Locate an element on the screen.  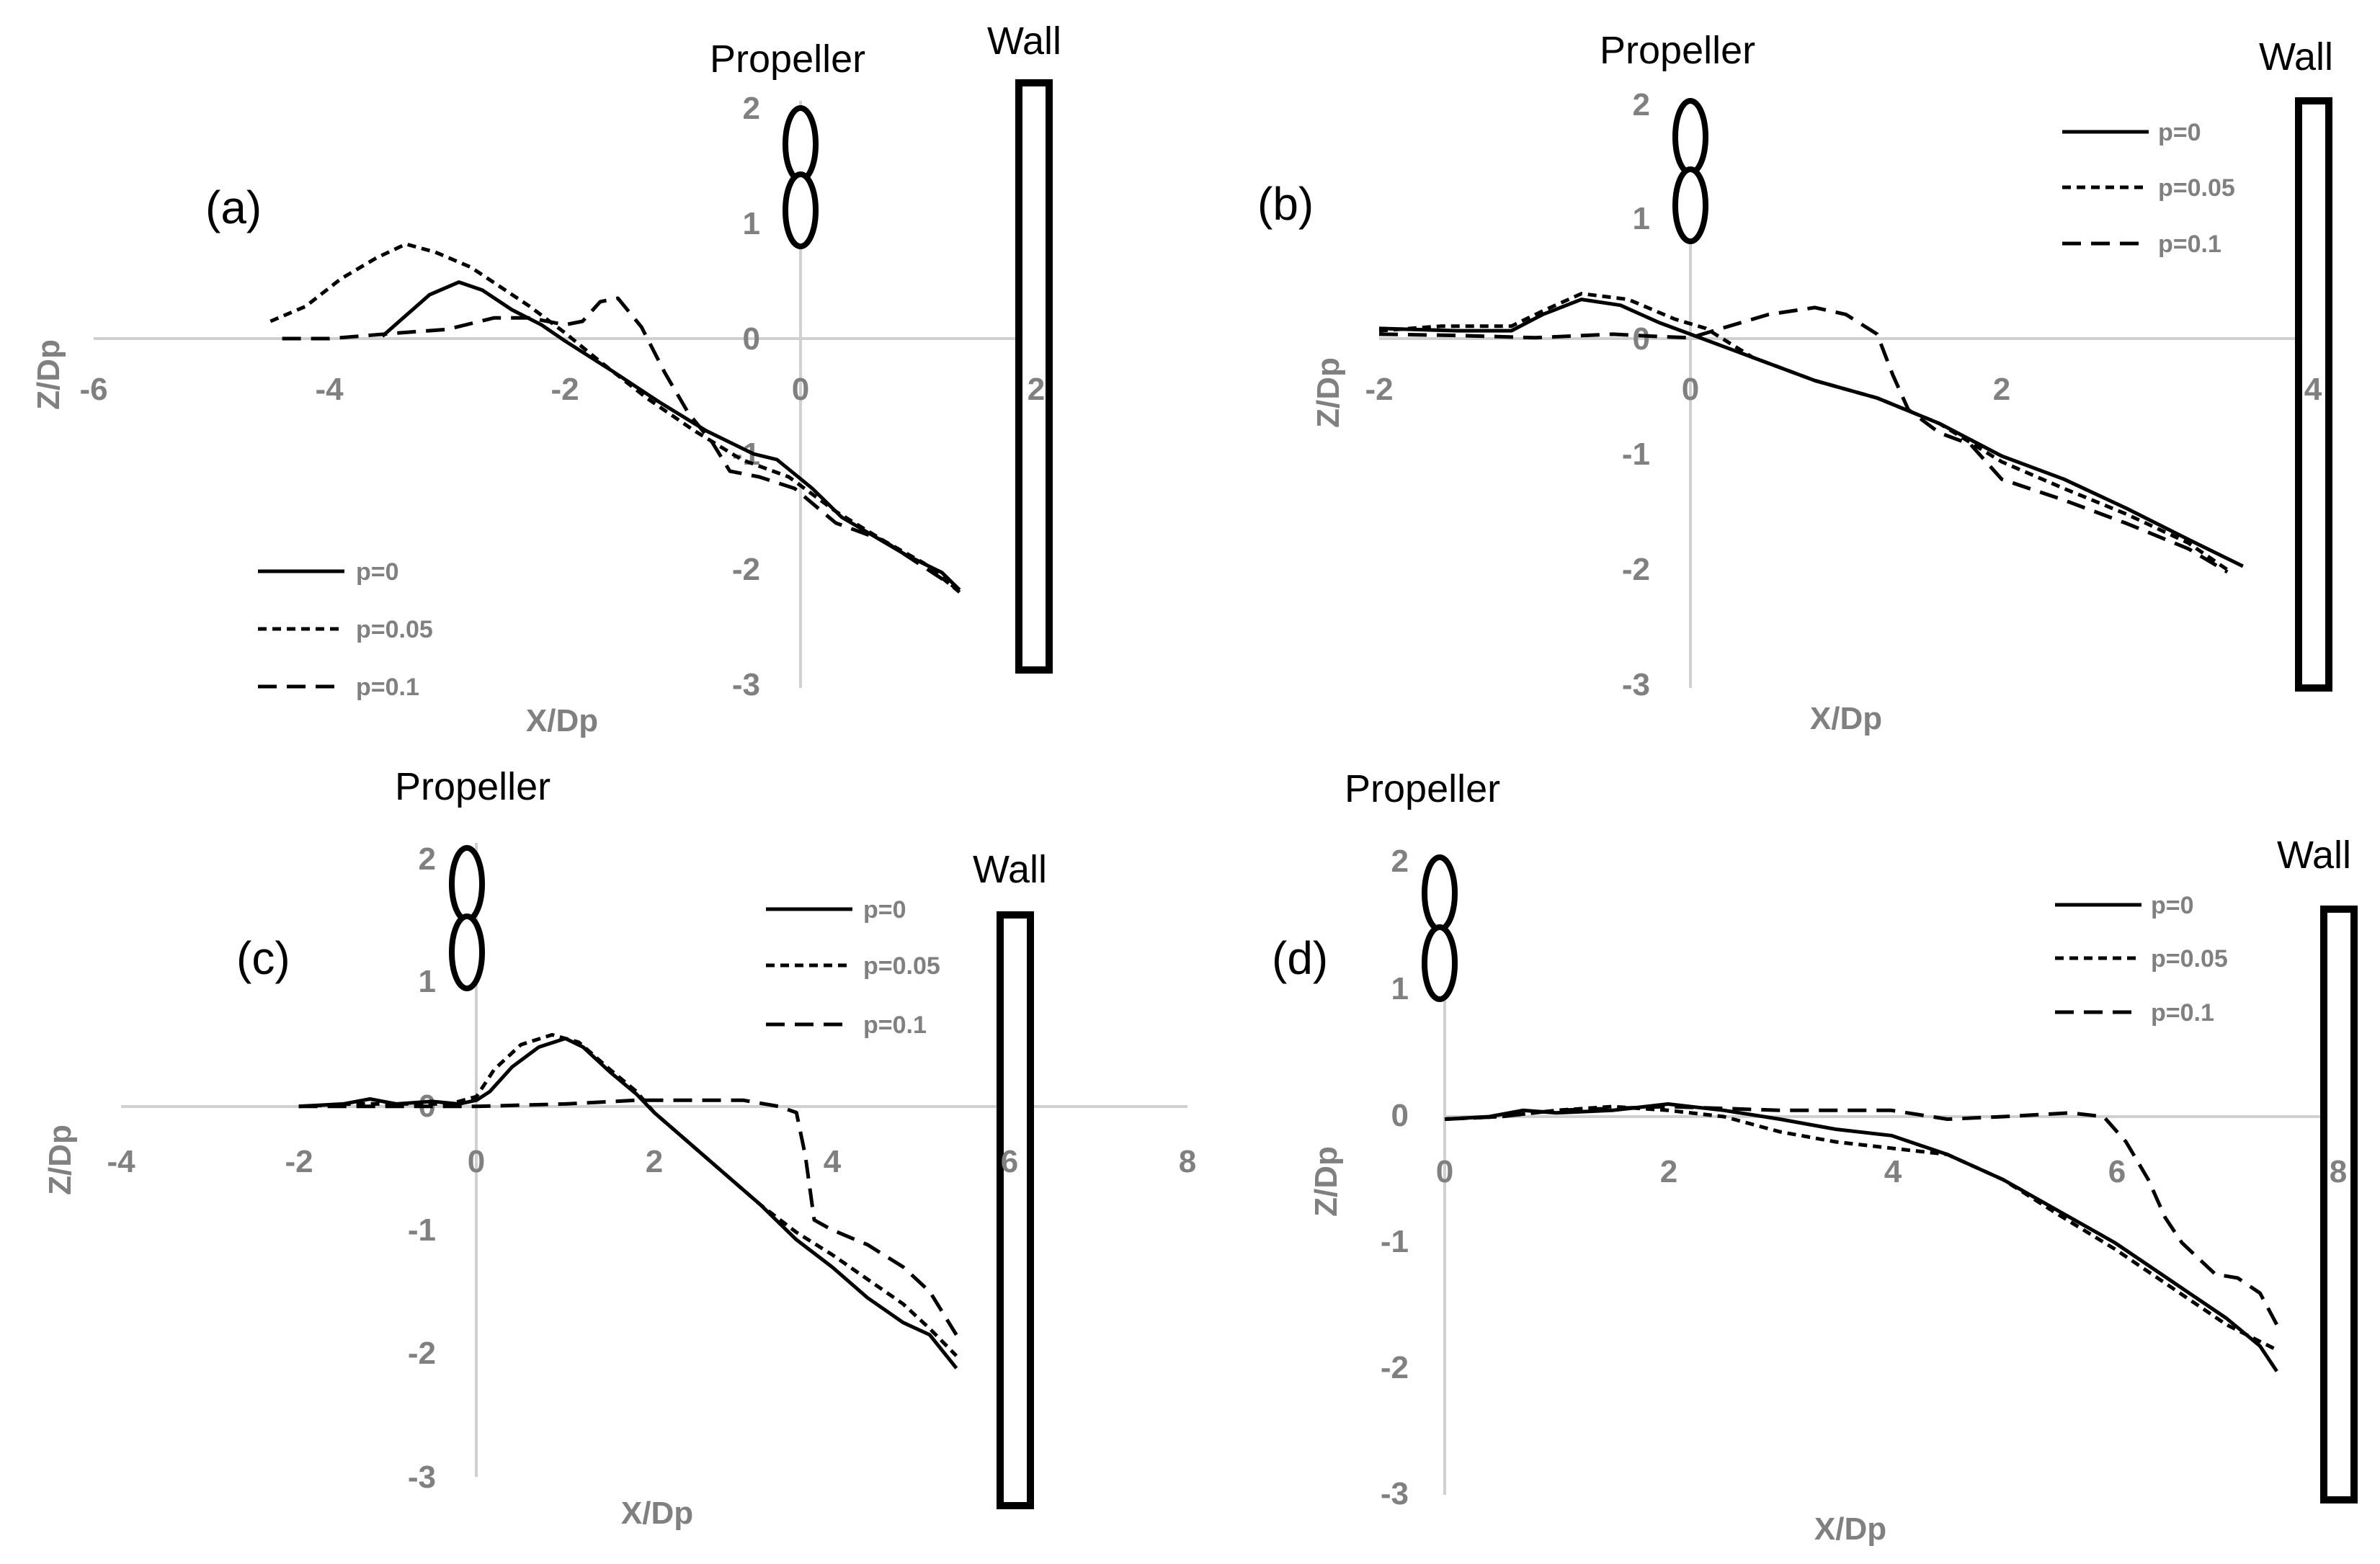
panel-label: (b) is located at coordinates (1285, 204).